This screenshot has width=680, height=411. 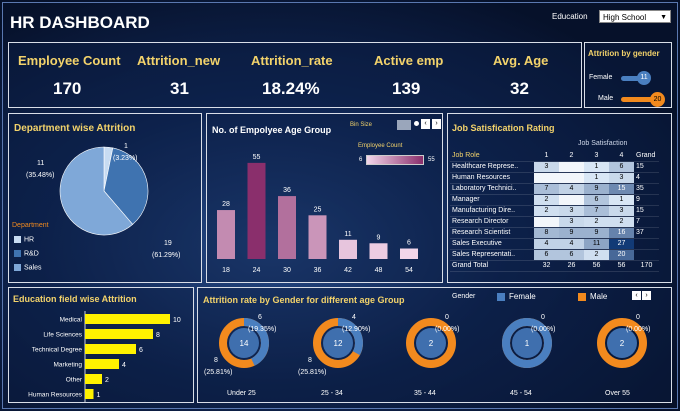 What do you see at coordinates (436, 124) in the screenshot?
I see `bin-next-button: ›` at bounding box center [436, 124].